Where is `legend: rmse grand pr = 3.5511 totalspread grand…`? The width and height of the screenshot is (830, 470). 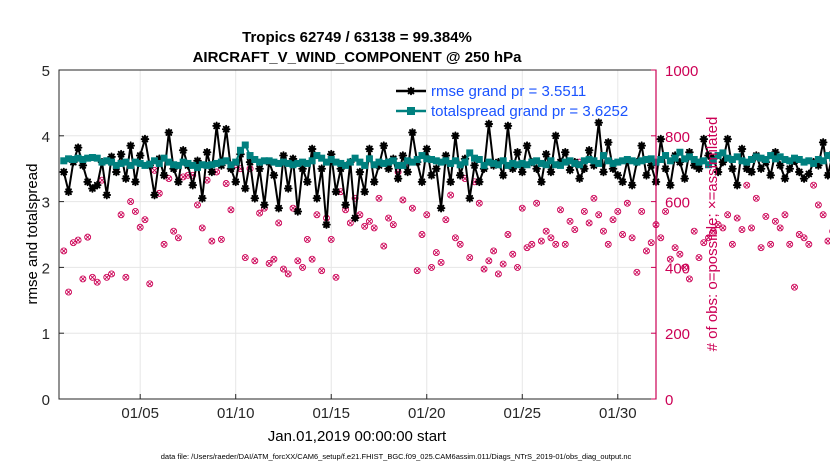 legend: rmse grand pr = 3.5511 totalspread grand… is located at coordinates (512, 101).